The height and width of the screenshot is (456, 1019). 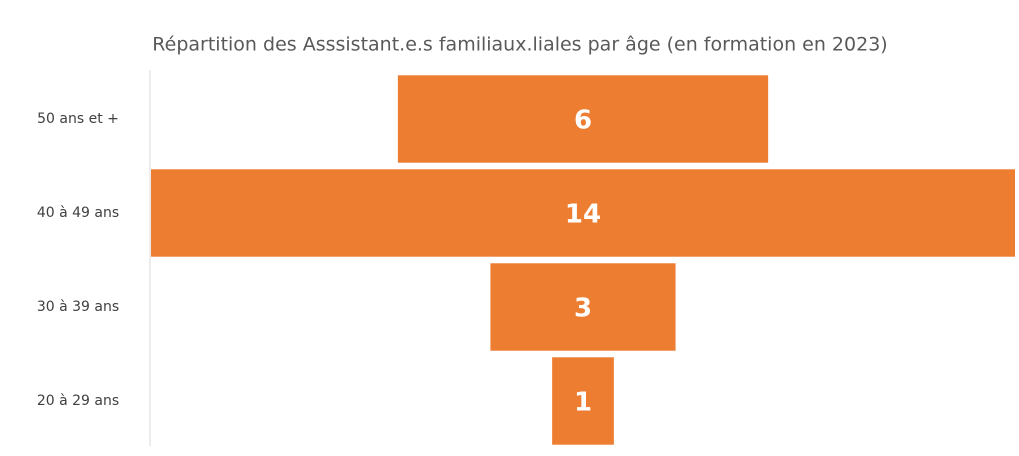 I want to click on data-label: 14, so click(x=583, y=215).